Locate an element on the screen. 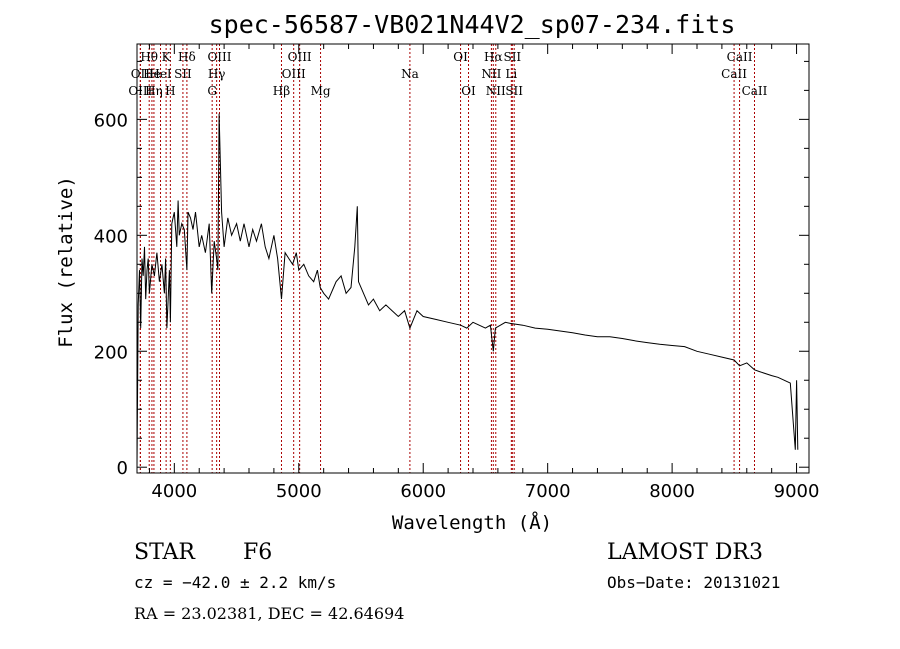 This screenshot has height=649, width=900. line-label: Hα is located at coordinates (493, 57).